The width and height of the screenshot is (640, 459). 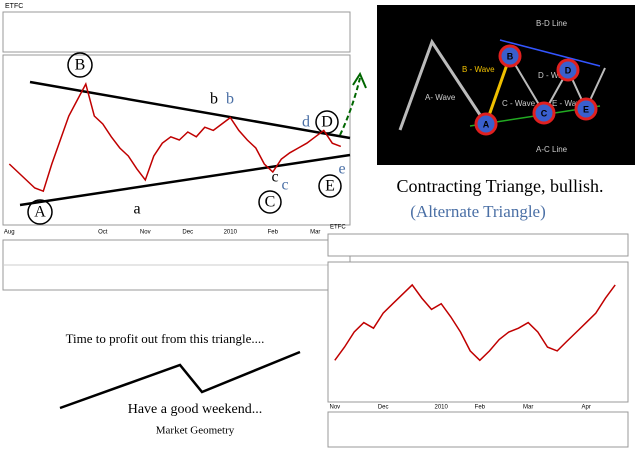 What do you see at coordinates (341, 169) in the screenshot?
I see `wave-label: e` at bounding box center [341, 169].